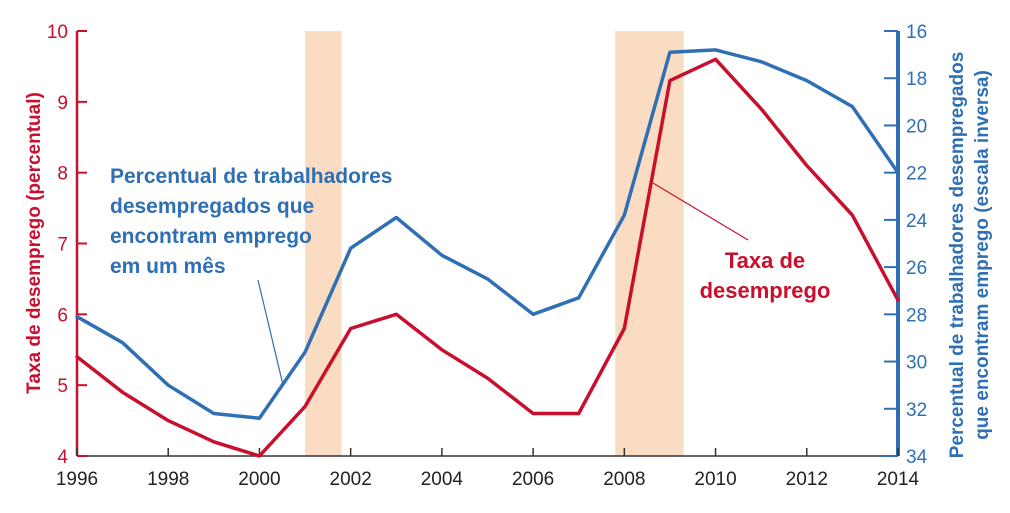 Image resolution: width=1010 pixels, height=513 pixels. Describe the element at coordinates (211, 236) in the screenshot. I see `blue-annotation-line3: encontram emprego` at that location.